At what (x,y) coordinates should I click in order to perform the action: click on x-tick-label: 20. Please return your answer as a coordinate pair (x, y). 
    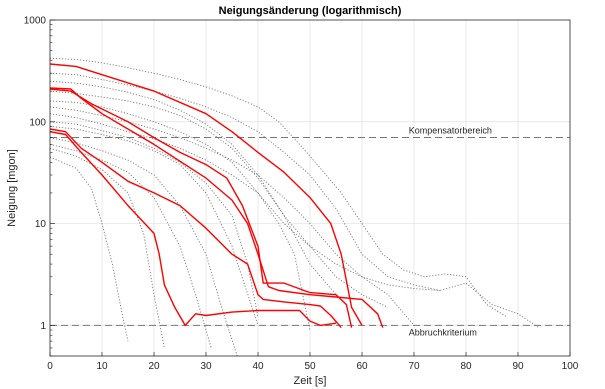
    Looking at the image, I should click on (154, 366).